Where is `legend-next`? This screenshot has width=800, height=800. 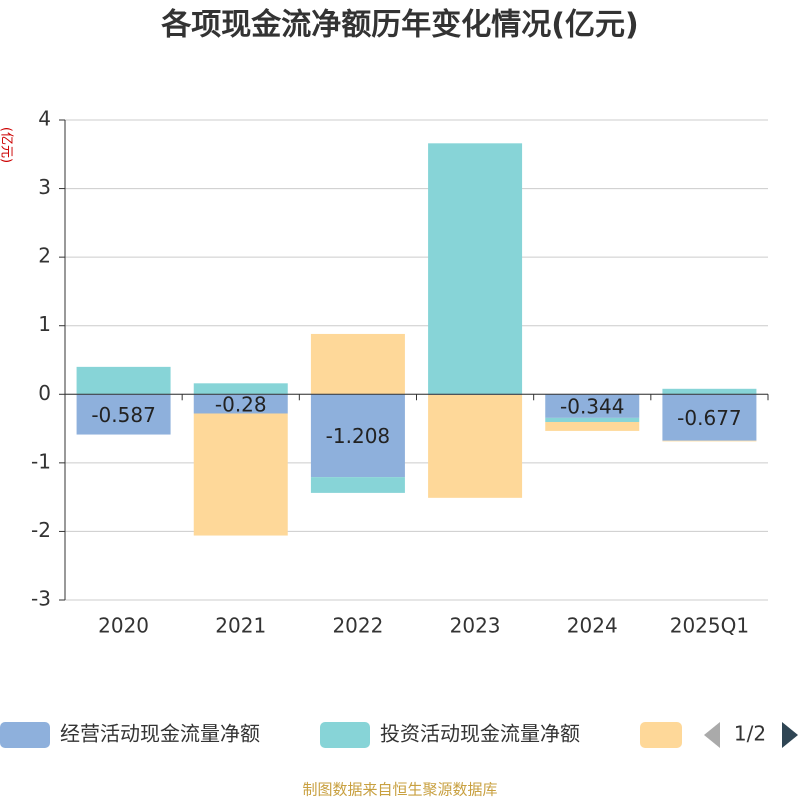
legend-next is located at coordinates (790, 735).